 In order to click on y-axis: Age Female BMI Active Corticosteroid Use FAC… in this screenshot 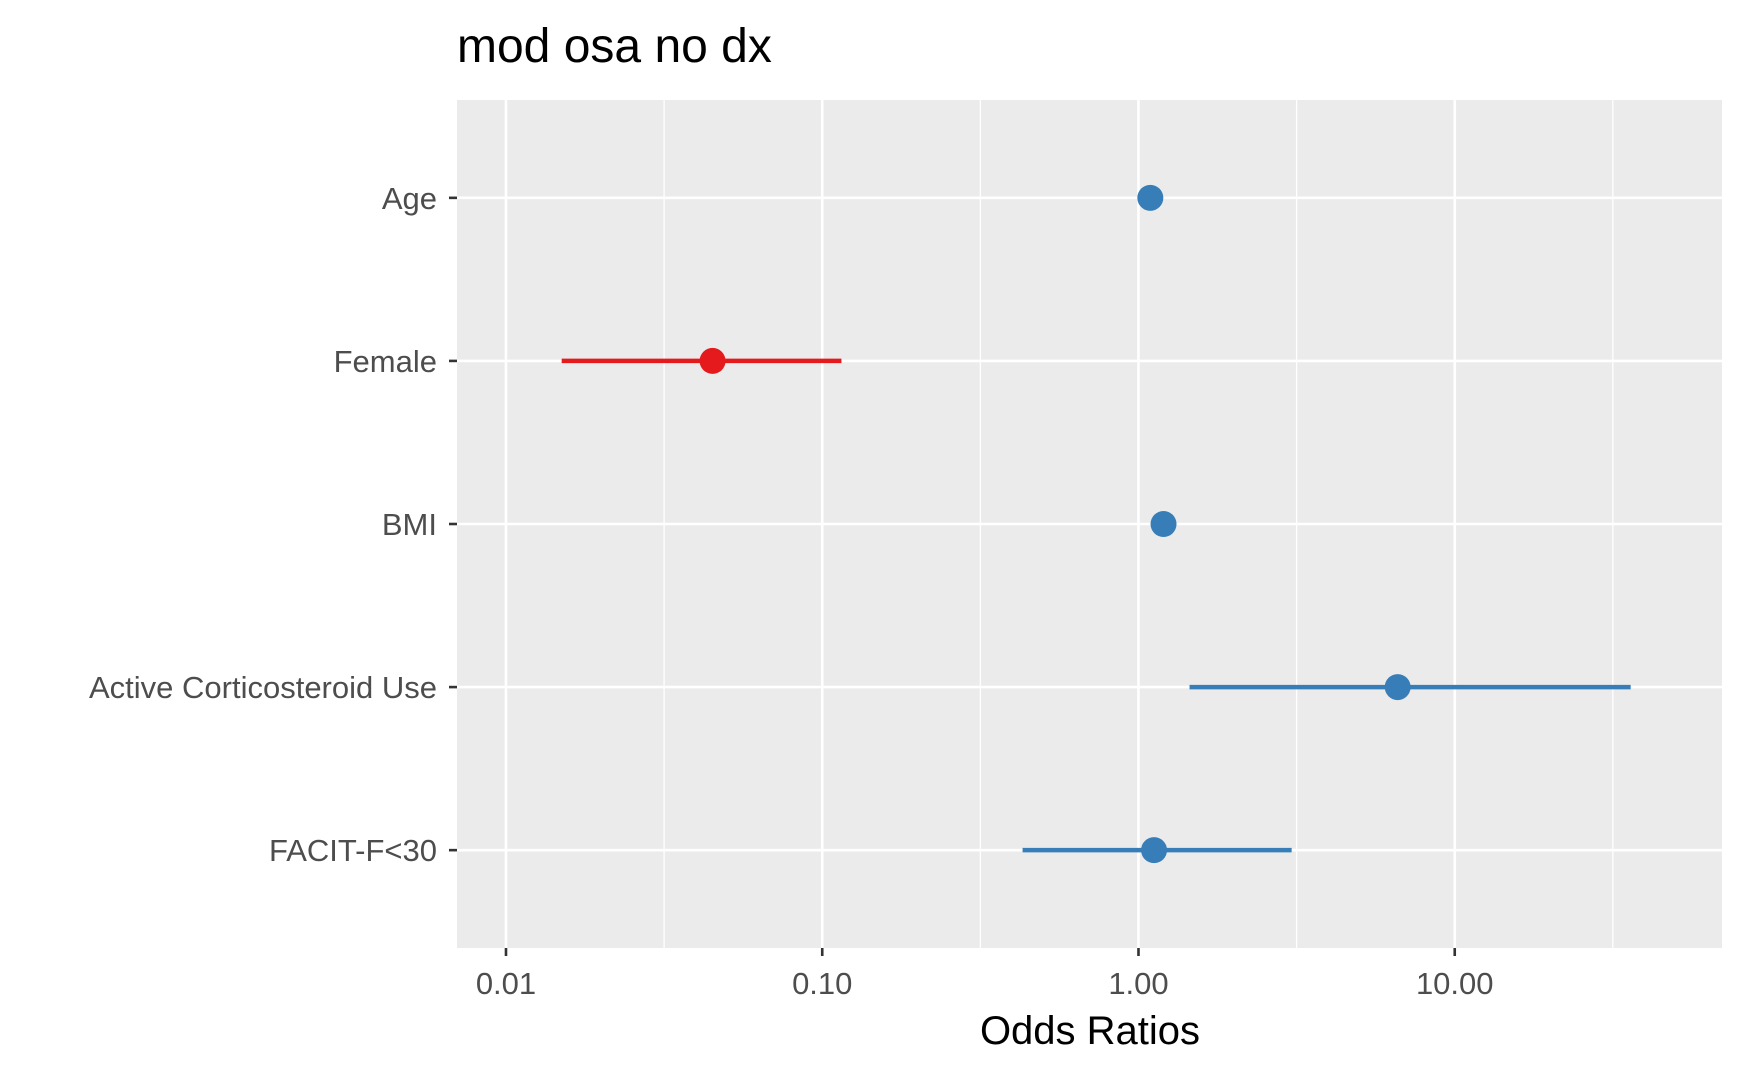, I will do `click(273, 524)`.